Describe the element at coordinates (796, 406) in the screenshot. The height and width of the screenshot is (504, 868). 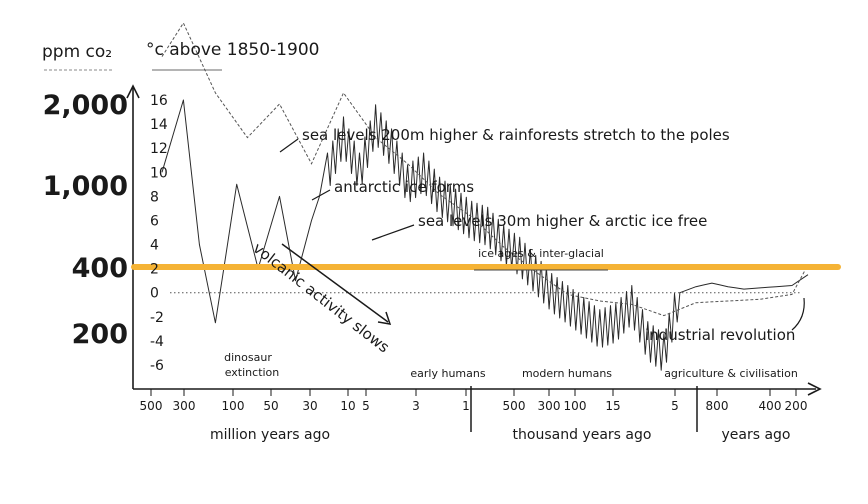
I see `x-tick-label-years: 200` at that location.